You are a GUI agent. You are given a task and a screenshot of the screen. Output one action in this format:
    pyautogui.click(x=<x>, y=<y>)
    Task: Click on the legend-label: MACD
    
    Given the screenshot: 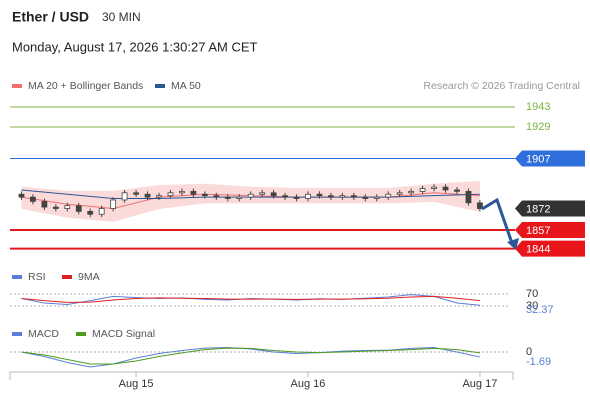 What is the action you would take?
    pyautogui.click(x=43, y=334)
    